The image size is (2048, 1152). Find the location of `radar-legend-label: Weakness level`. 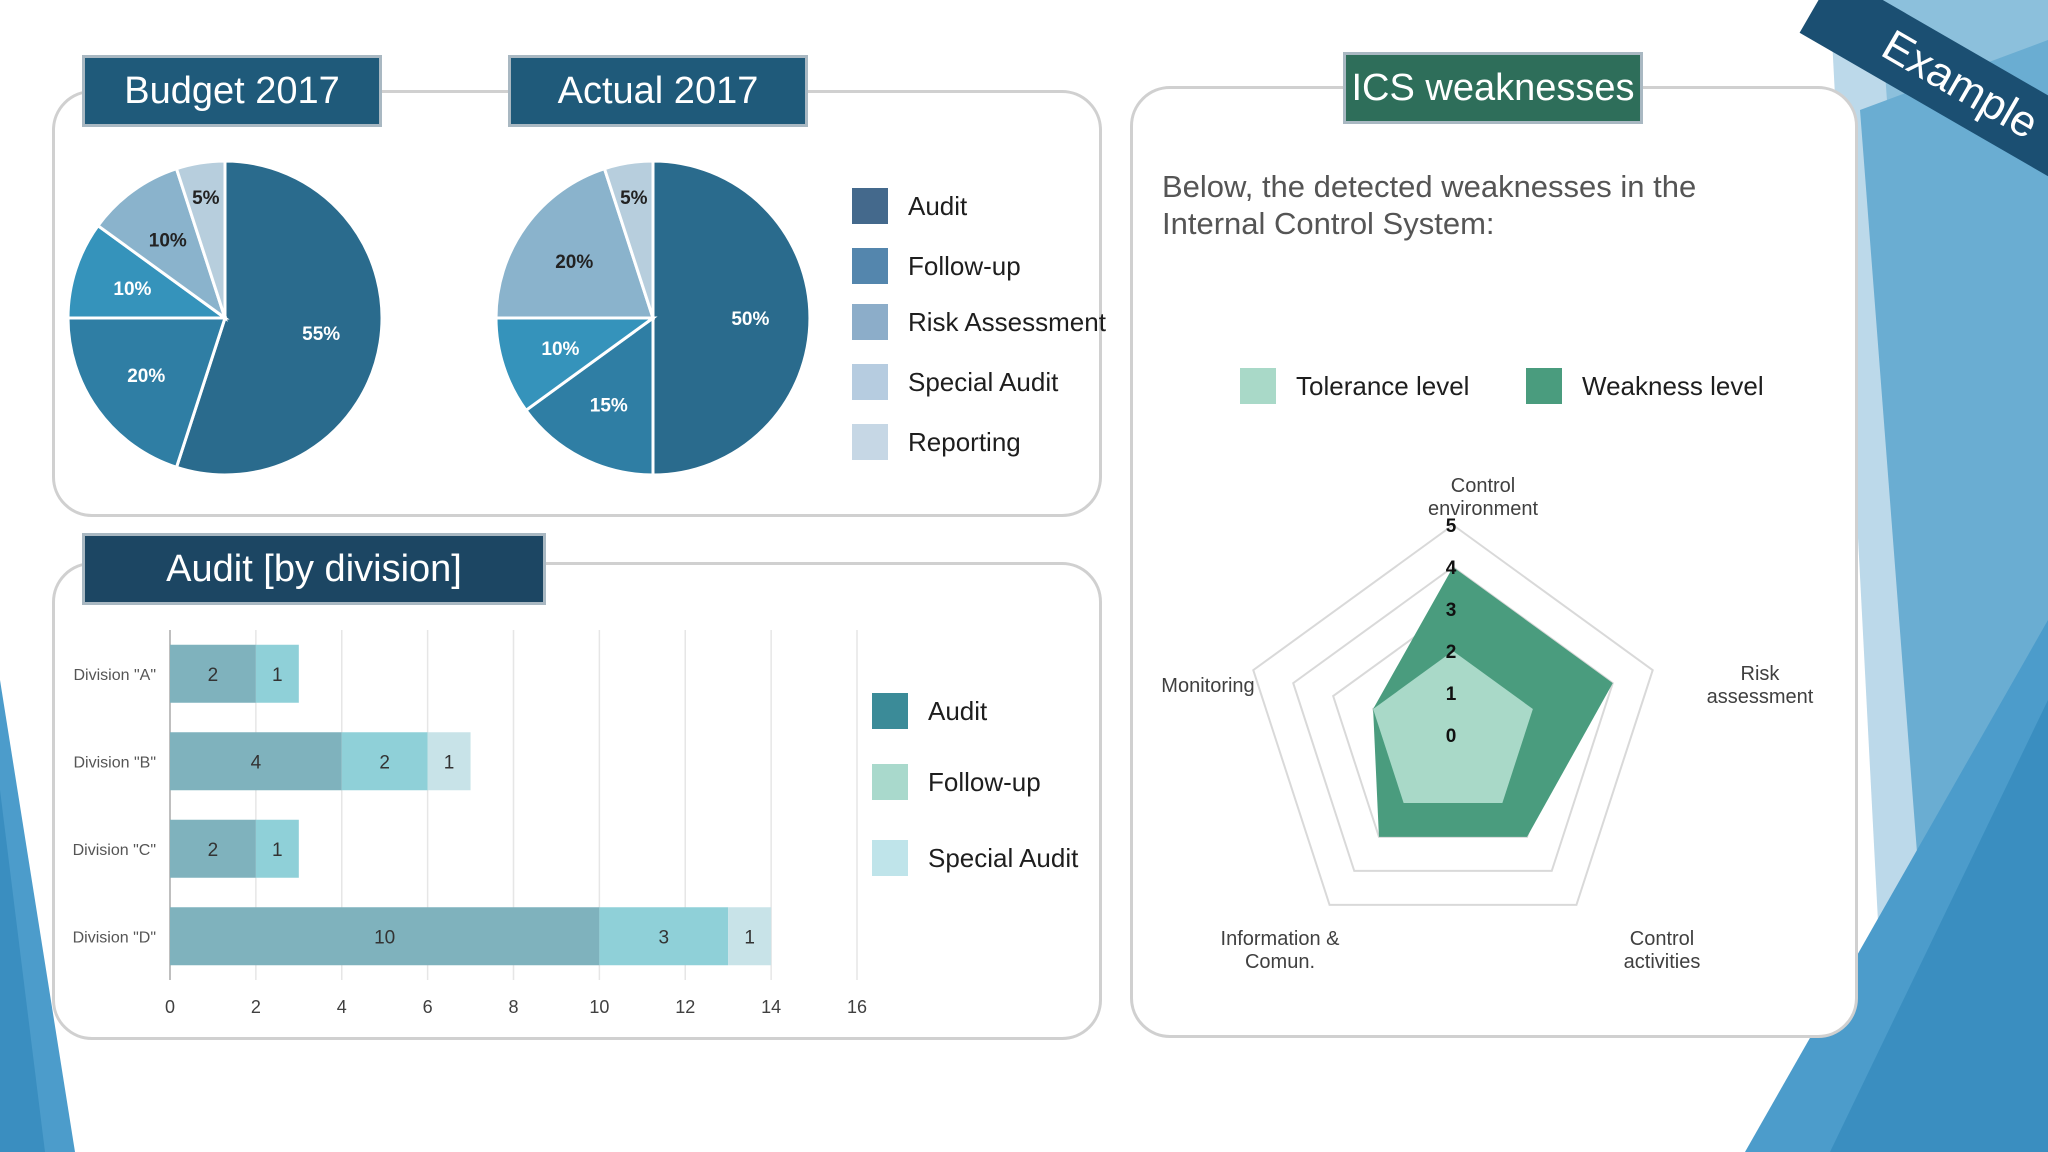

radar-legend-label: Weakness level is located at coordinates (1673, 385).